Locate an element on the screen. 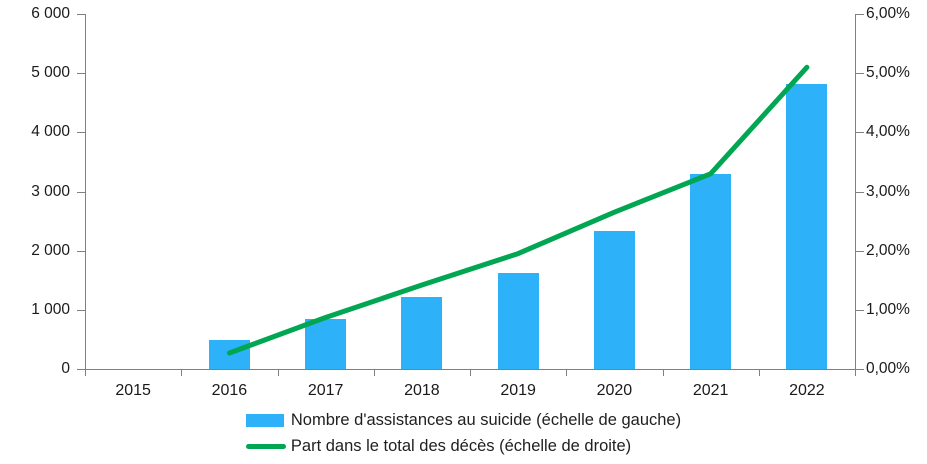 The image size is (927, 464). left-axis-tick-label: 6 000 is located at coordinates (50, 13).